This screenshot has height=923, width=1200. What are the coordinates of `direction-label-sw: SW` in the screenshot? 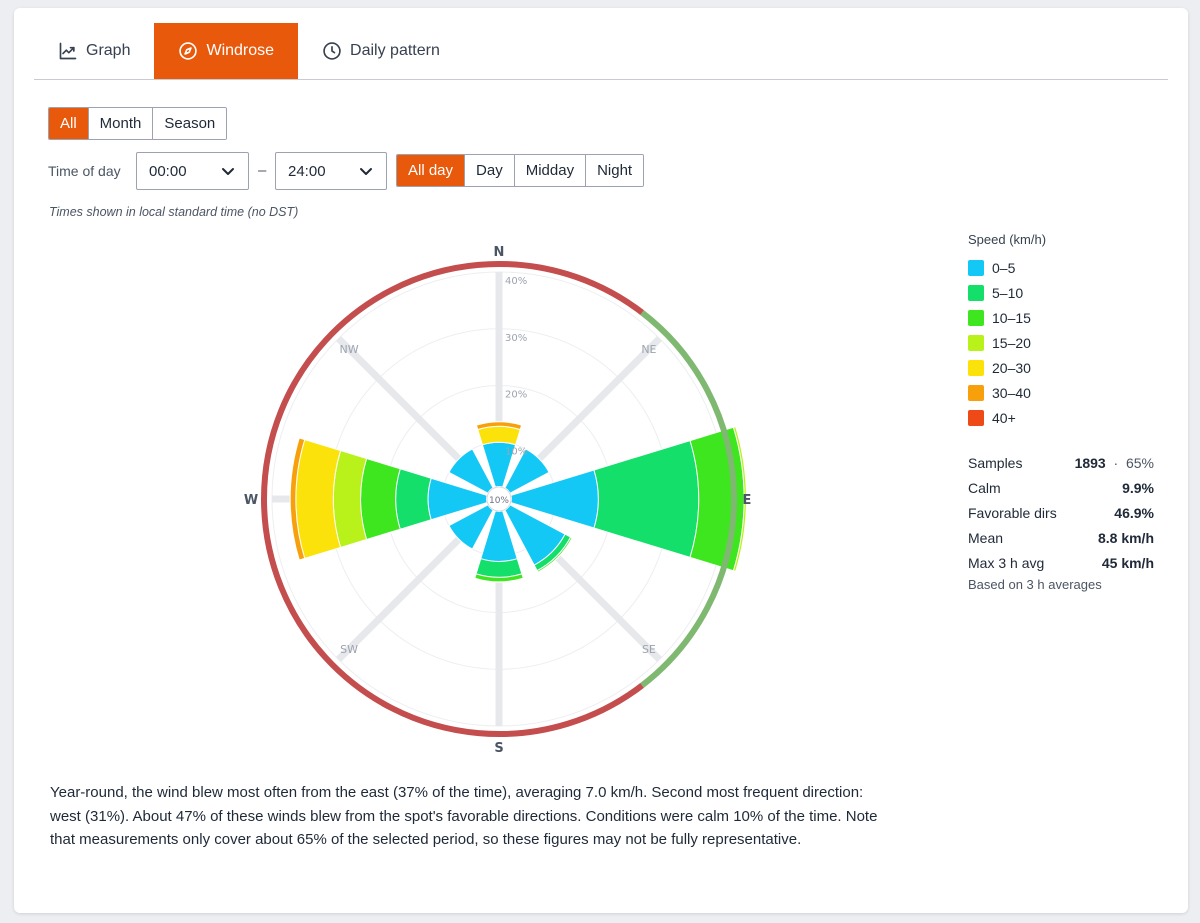 It's located at (349, 649).